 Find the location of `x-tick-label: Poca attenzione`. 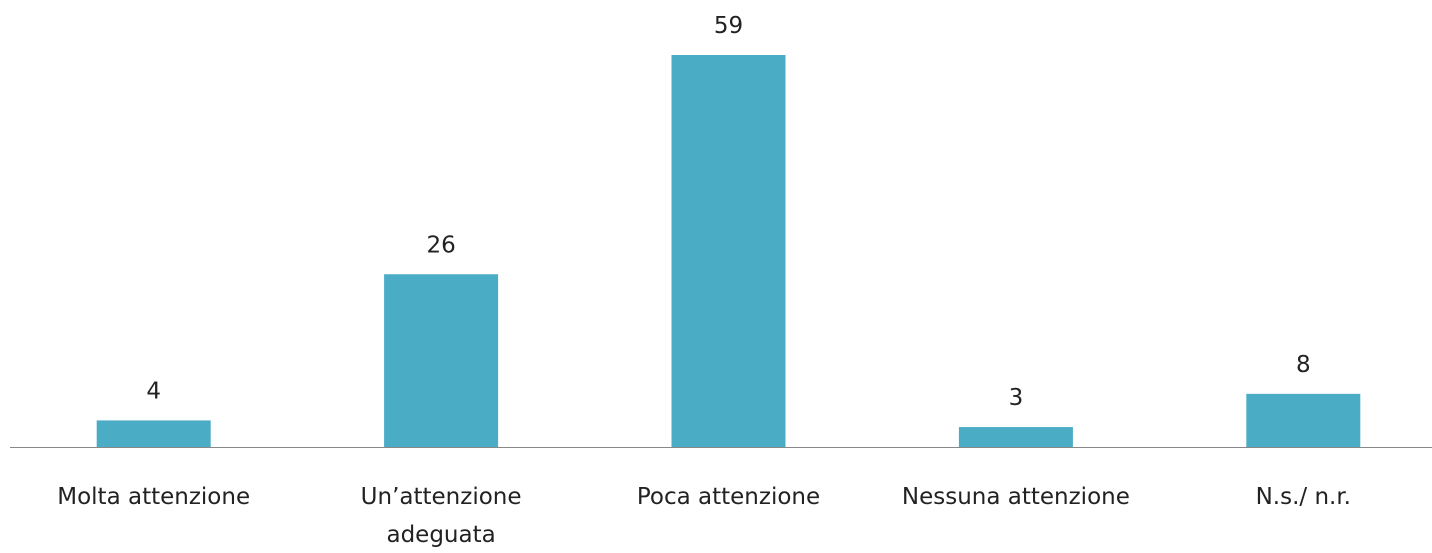

x-tick-label: Poca attenzione is located at coordinates (728, 497).